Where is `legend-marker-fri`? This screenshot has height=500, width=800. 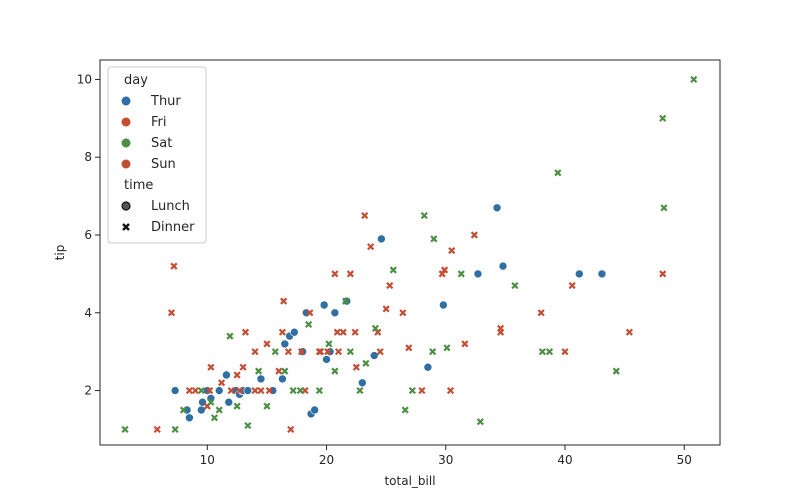 legend-marker-fri is located at coordinates (126, 122).